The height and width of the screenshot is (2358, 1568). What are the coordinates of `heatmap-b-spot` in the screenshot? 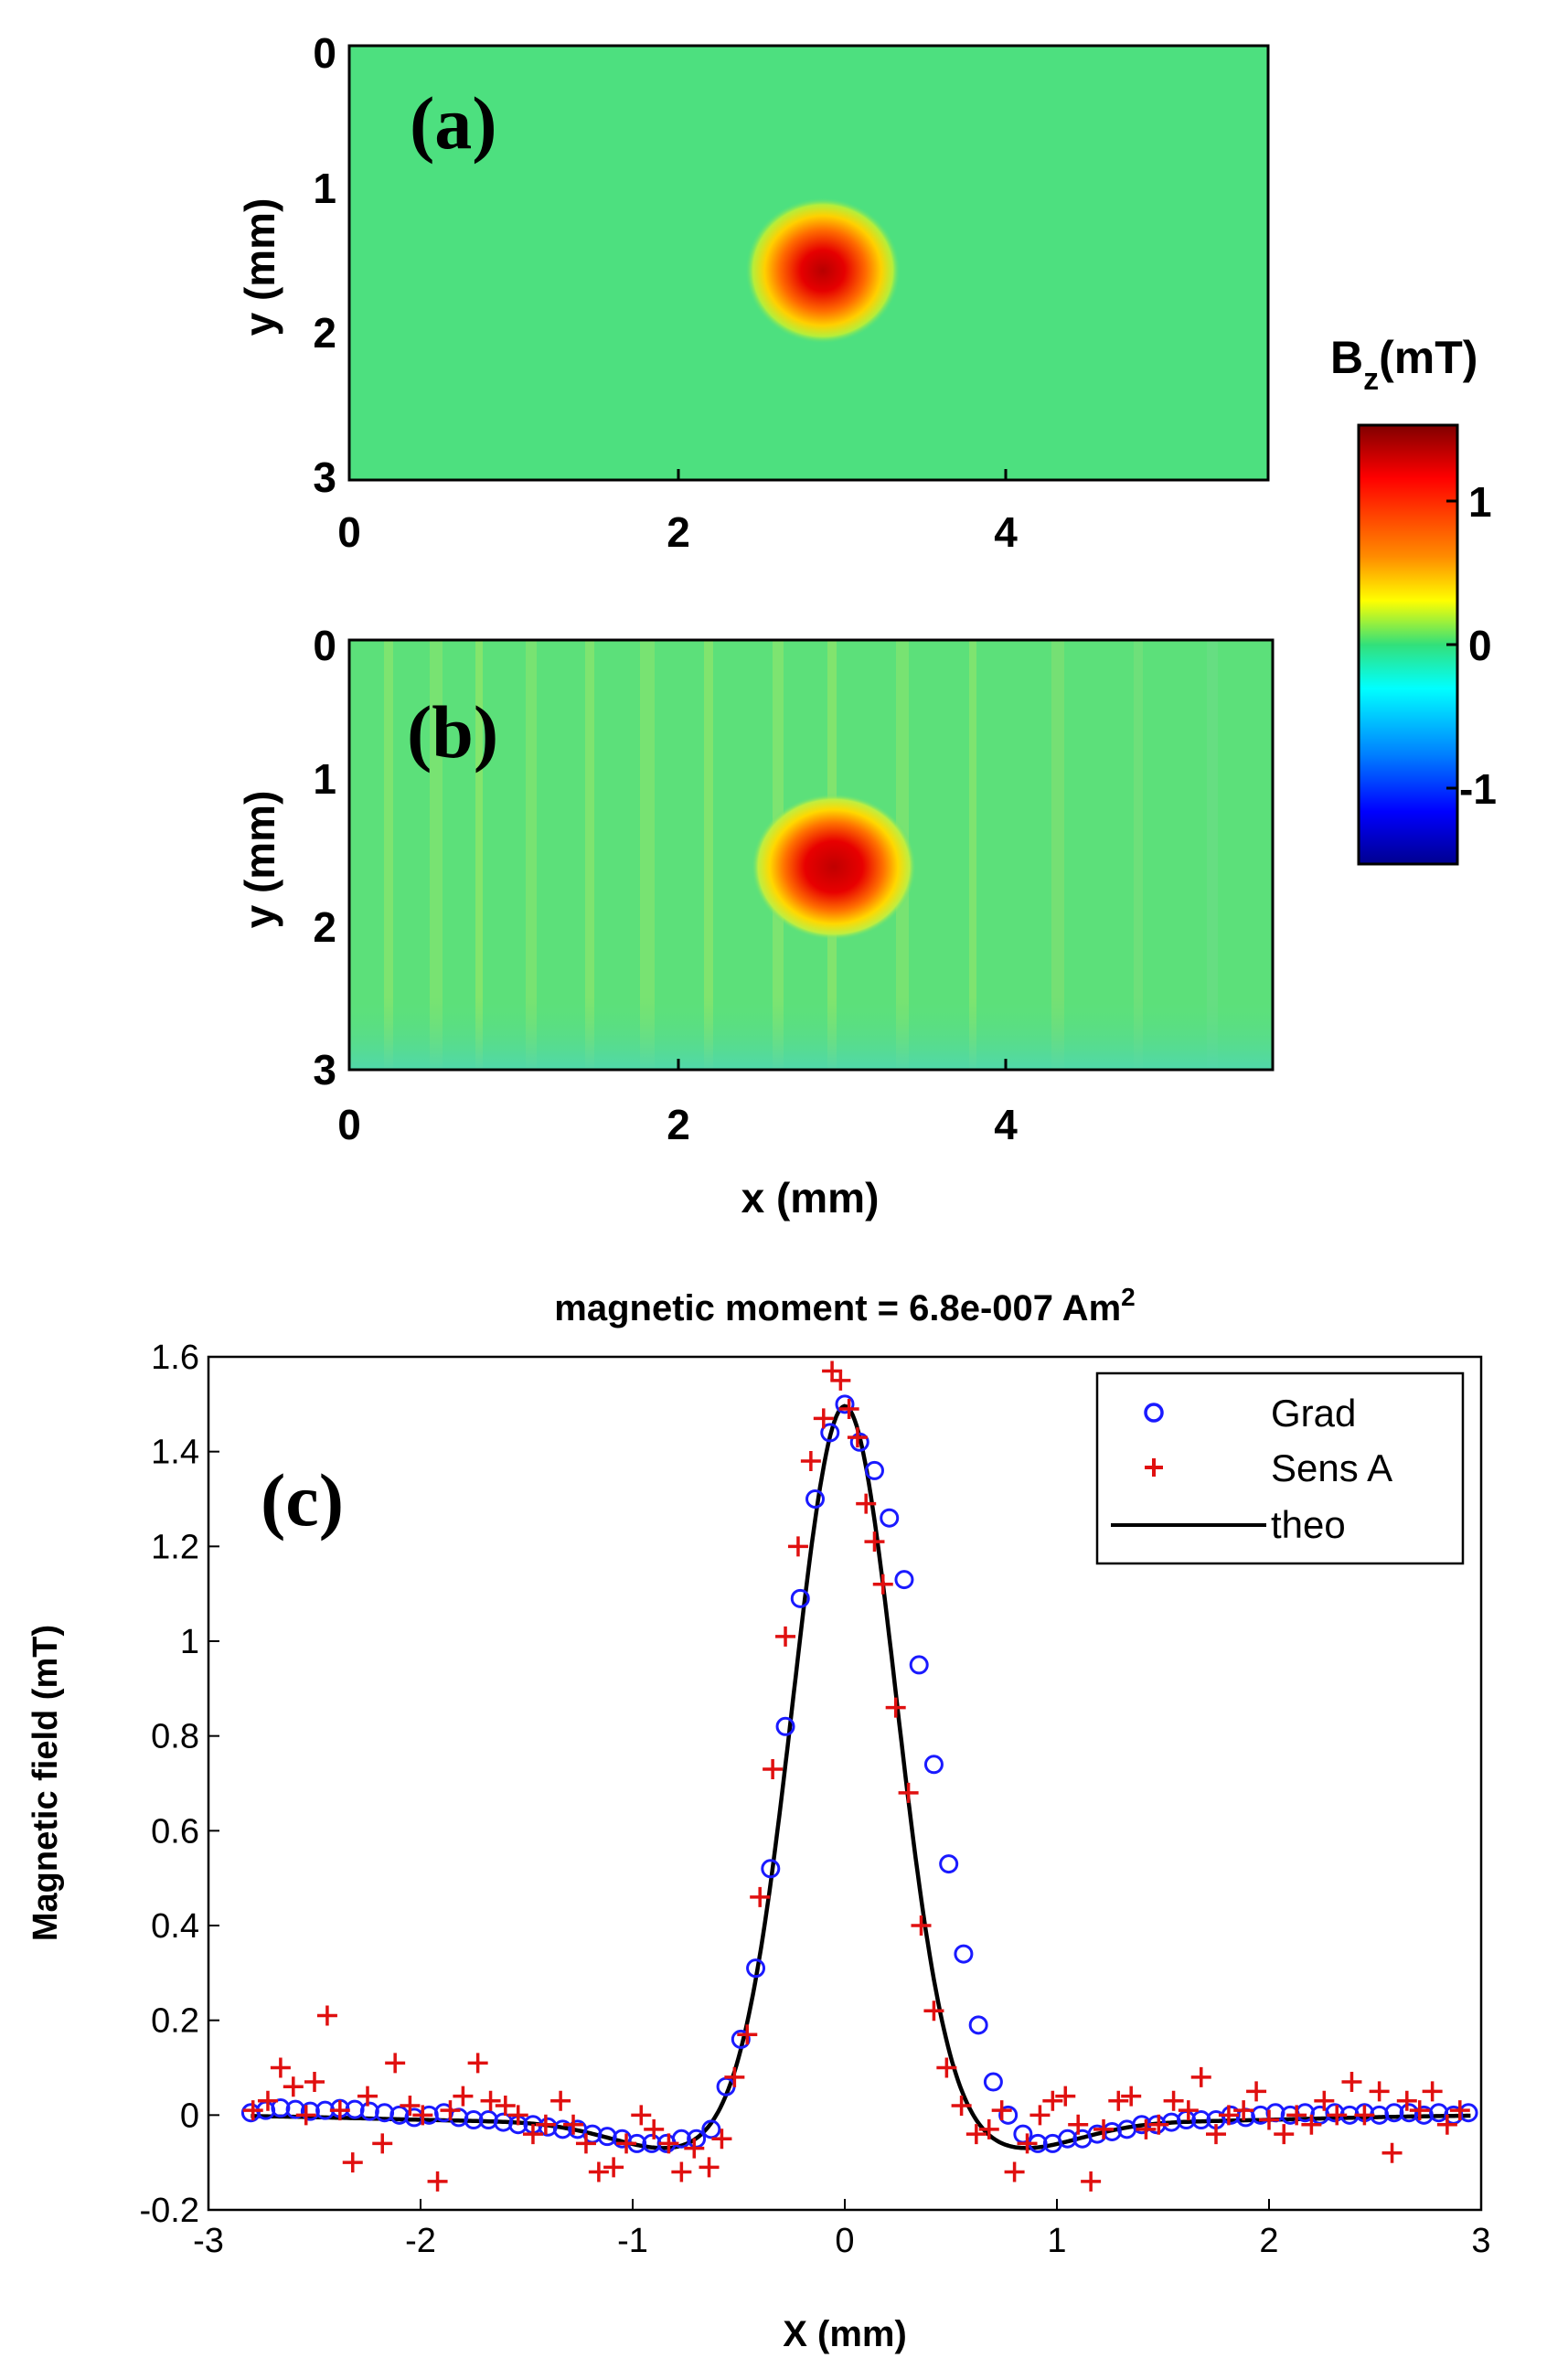 It's located at (834, 867).